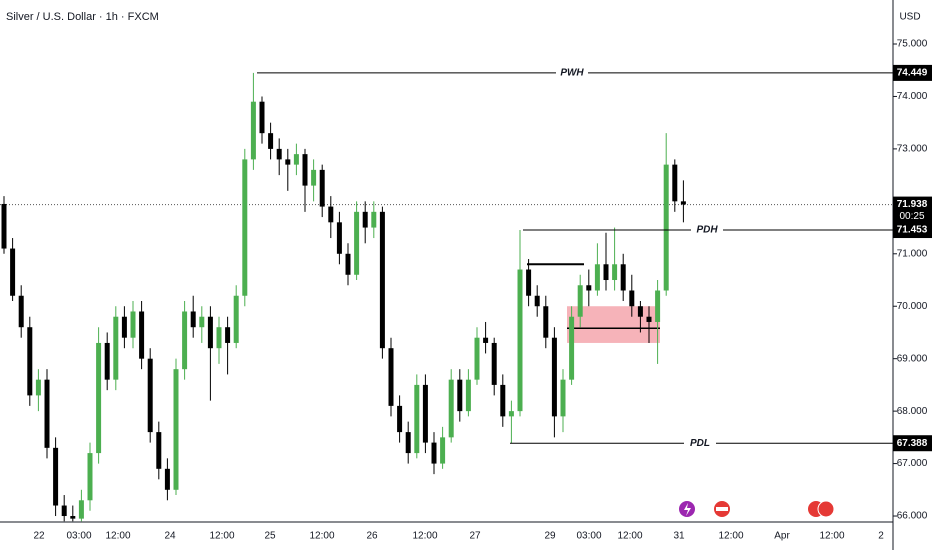 The image size is (932, 555). Describe the element at coordinates (881, 536) in the screenshot. I see `x-tick-label: 2` at that location.